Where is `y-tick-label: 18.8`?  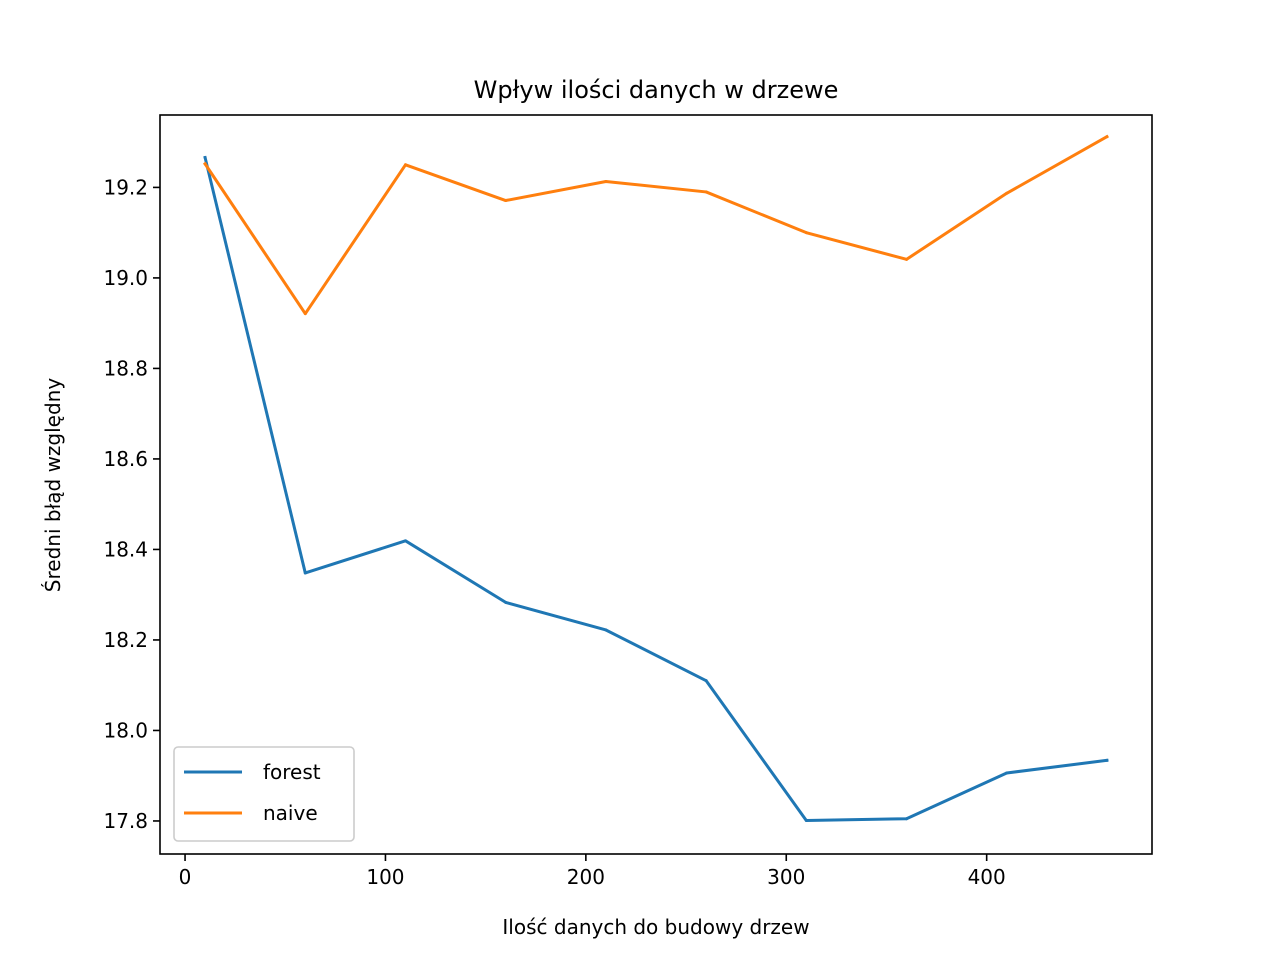
y-tick-label: 18.8 is located at coordinates (125, 368).